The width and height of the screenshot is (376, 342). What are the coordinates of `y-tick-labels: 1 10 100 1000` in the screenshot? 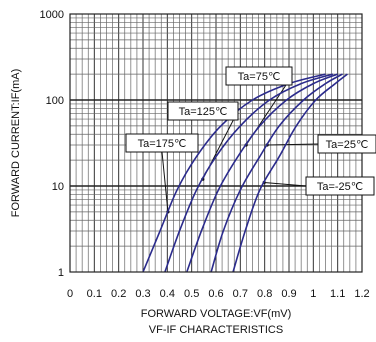 It's located at (52, 144).